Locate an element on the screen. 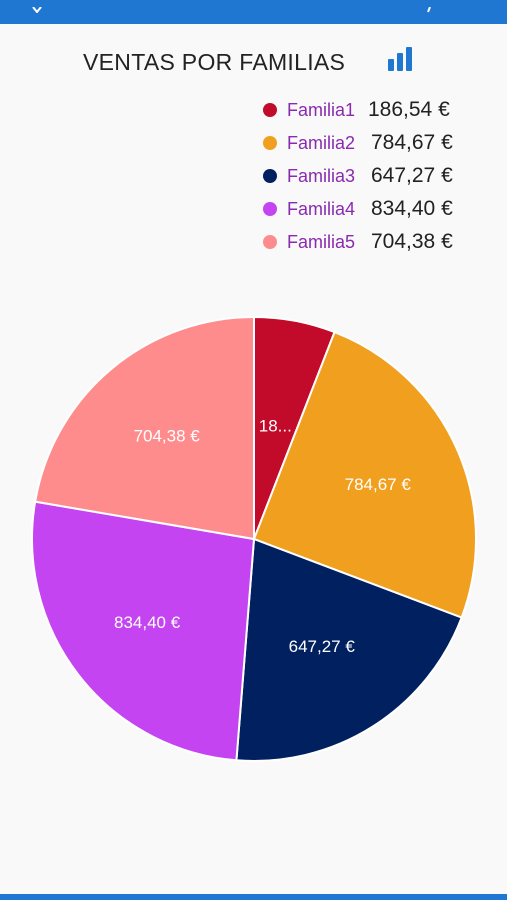 The width and height of the screenshot is (507, 900). legend-label: Familia4 is located at coordinates (321, 209).